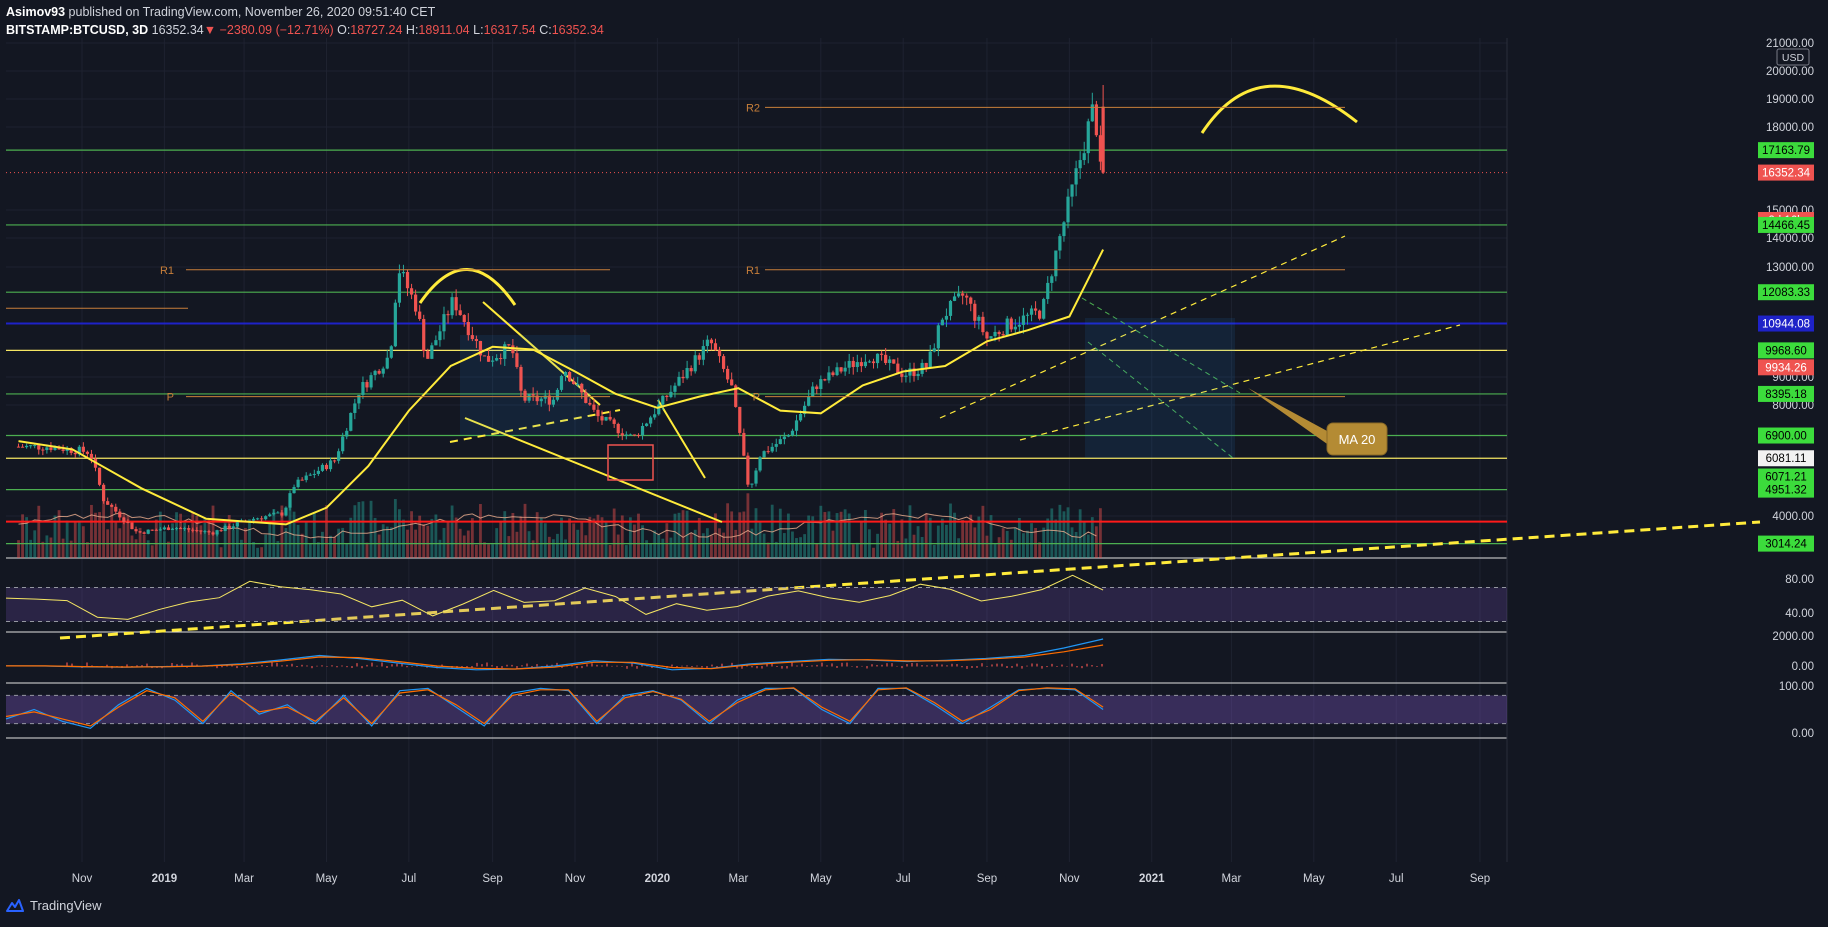 This screenshot has width=1828, height=927. What do you see at coordinates (1786, 435) in the screenshot?
I see `price-label-box` at bounding box center [1786, 435].